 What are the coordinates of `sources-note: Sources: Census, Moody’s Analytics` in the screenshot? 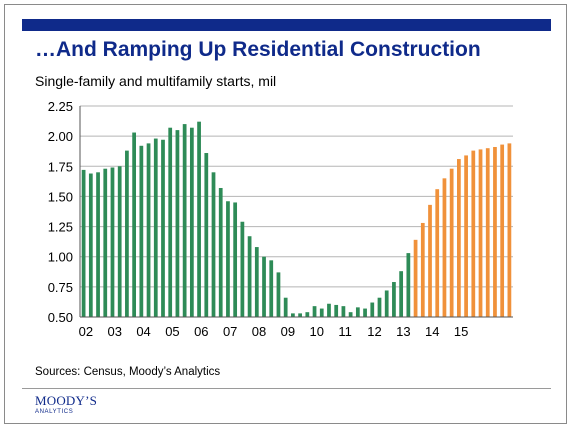 It's located at (128, 372).